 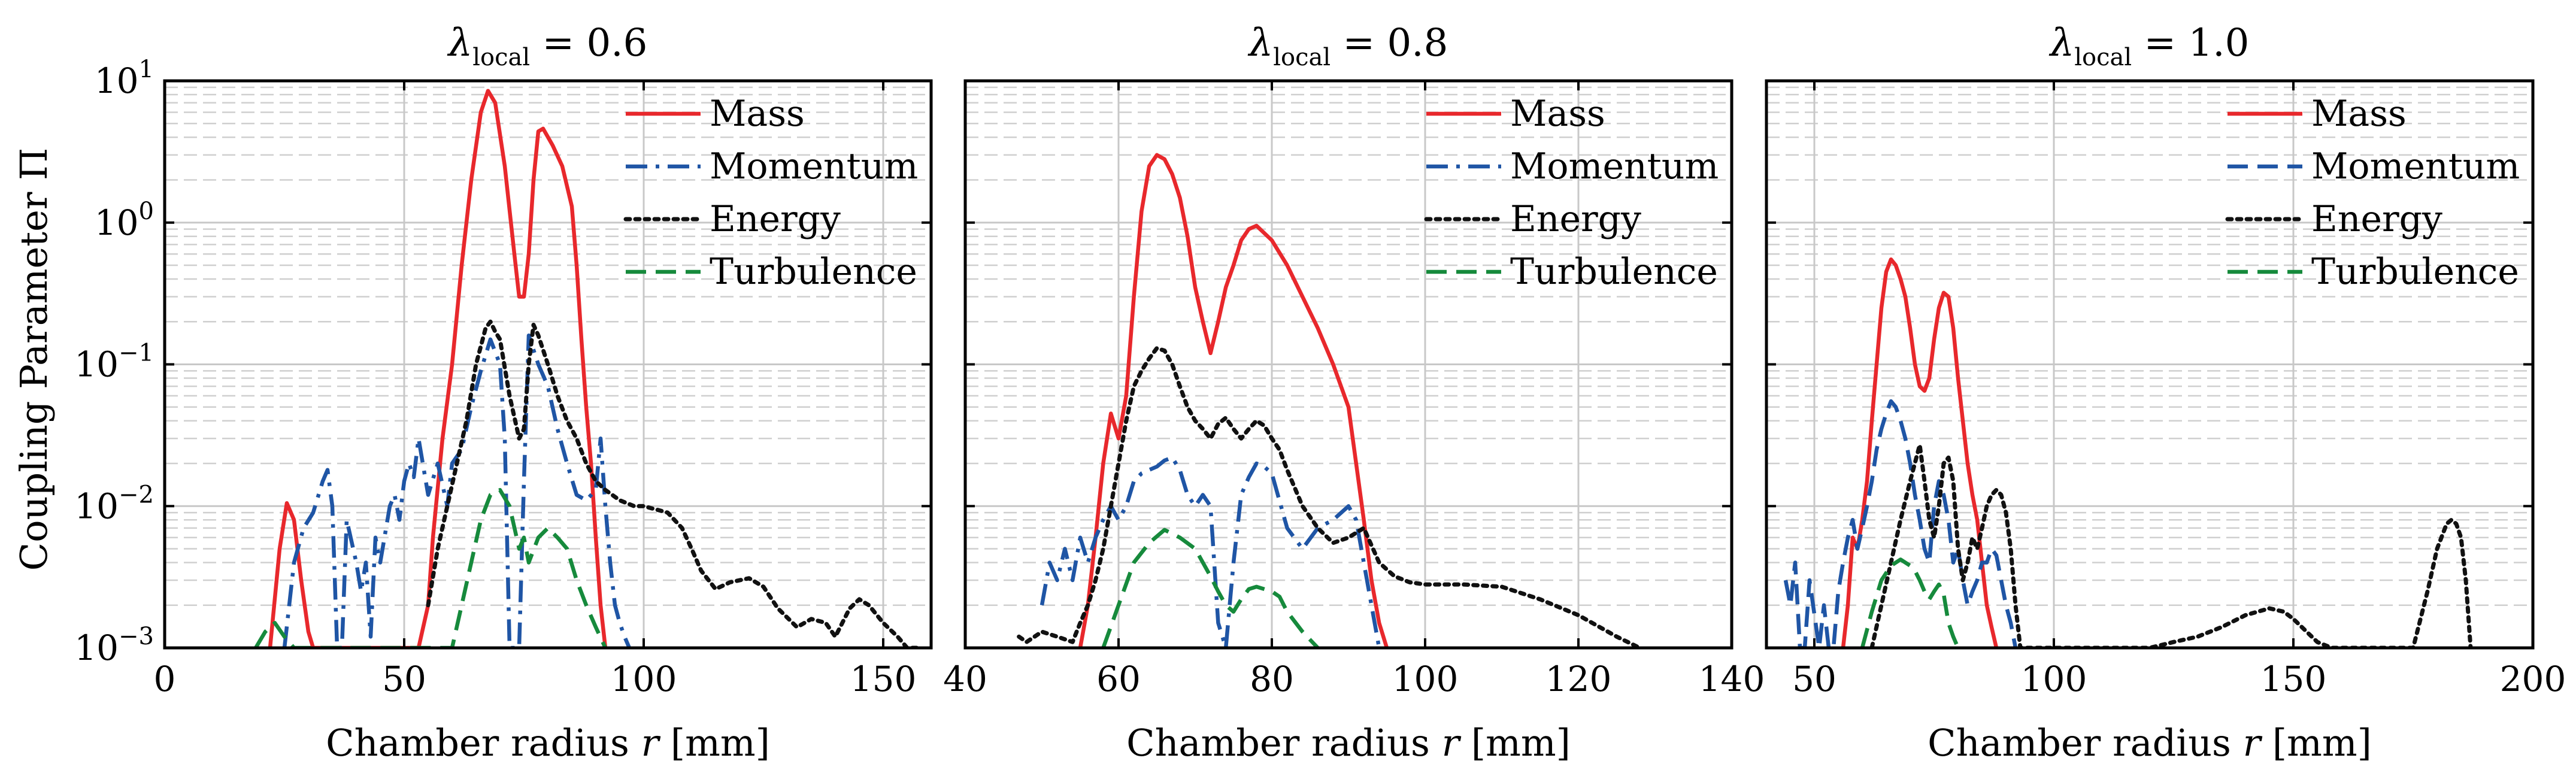 I want to click on series-group, so click(x=2128, y=452).